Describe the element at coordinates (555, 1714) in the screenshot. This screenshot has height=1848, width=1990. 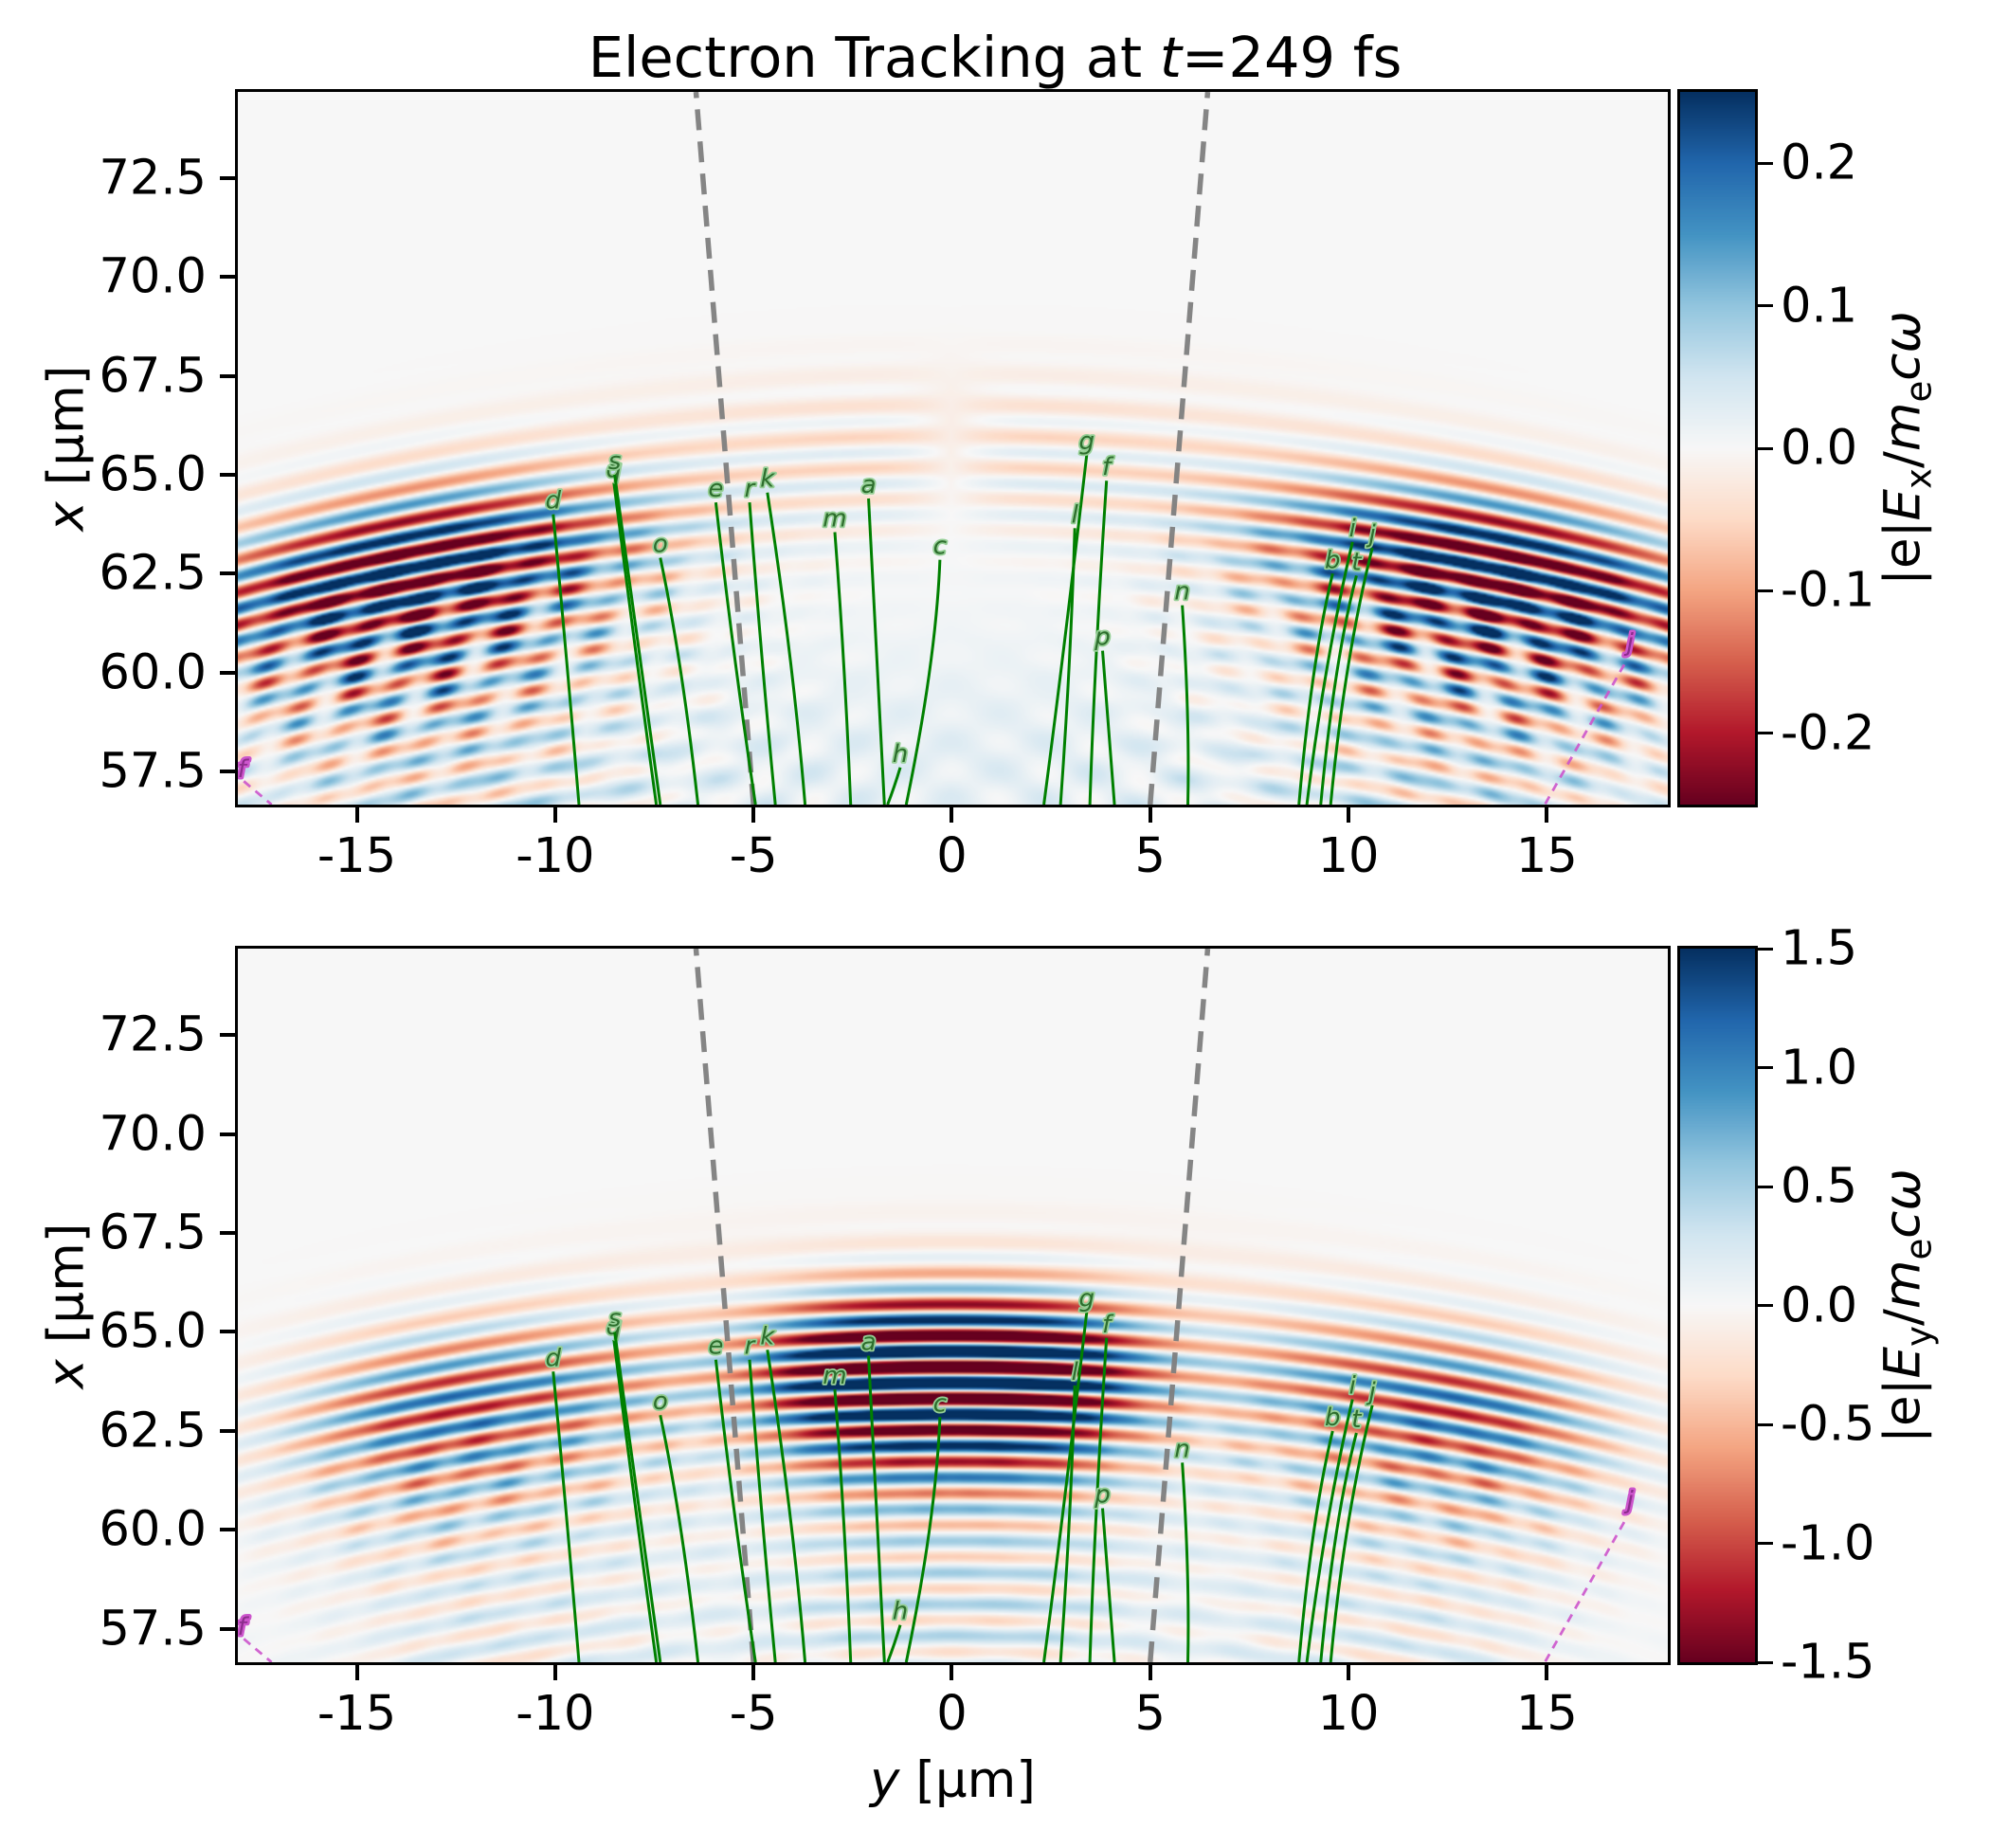
I see `x-tick-label: -10` at that location.